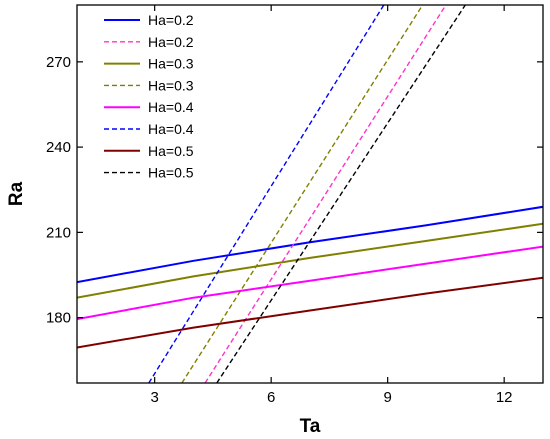 This screenshot has height=439, width=550. I want to click on x-tick-label: 12, so click(504, 397).